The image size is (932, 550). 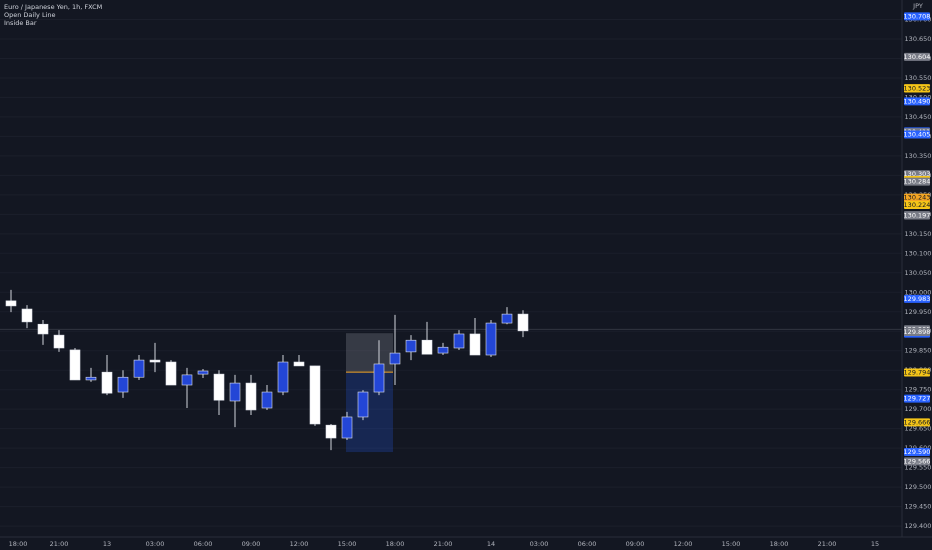 What do you see at coordinates (917, 205) in the screenshot?
I see `price-tag-label: 130.224` at bounding box center [917, 205].